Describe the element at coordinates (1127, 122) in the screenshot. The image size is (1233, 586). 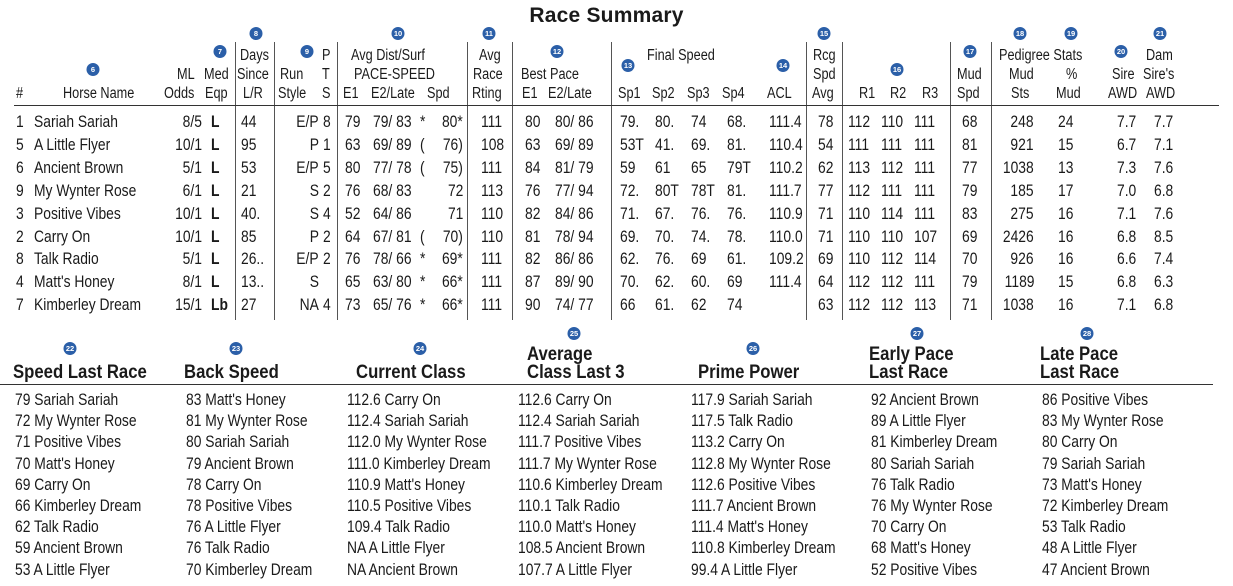
I see `cell-sire-awd: 7.7` at that location.